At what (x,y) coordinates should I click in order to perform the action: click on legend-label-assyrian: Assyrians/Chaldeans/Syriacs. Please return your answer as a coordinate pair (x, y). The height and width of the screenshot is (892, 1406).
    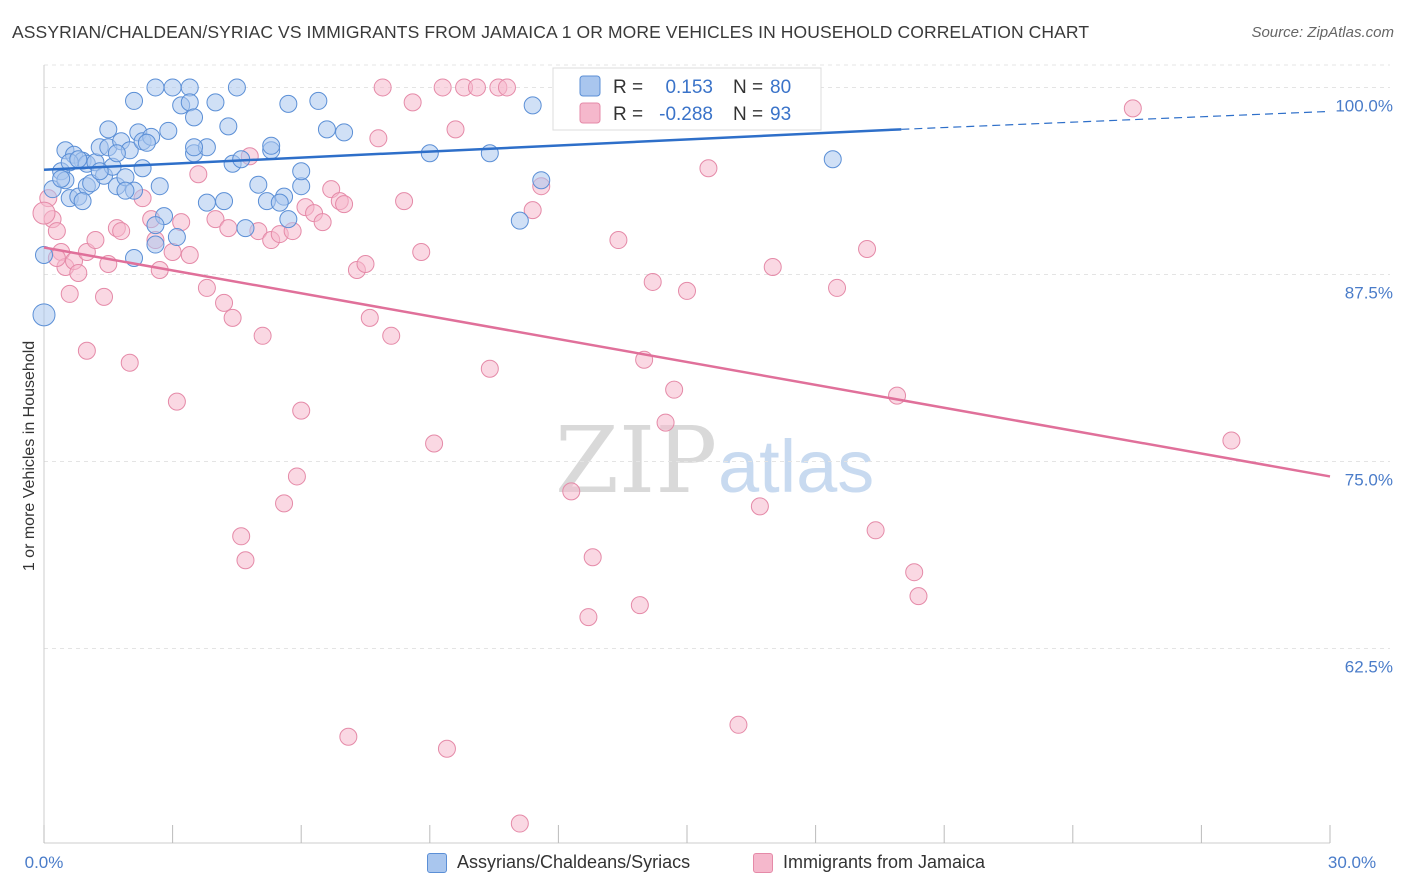
    Looking at the image, I should click on (574, 862).